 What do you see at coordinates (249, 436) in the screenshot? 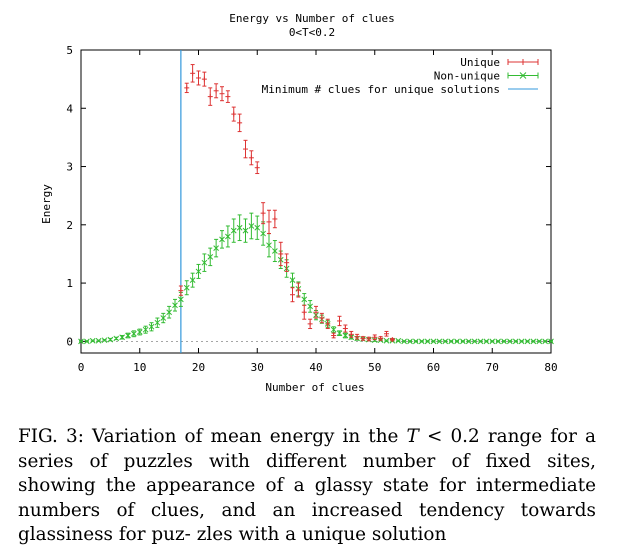
I see `caption-text-start: Variation of mean energy in the` at bounding box center [249, 436].